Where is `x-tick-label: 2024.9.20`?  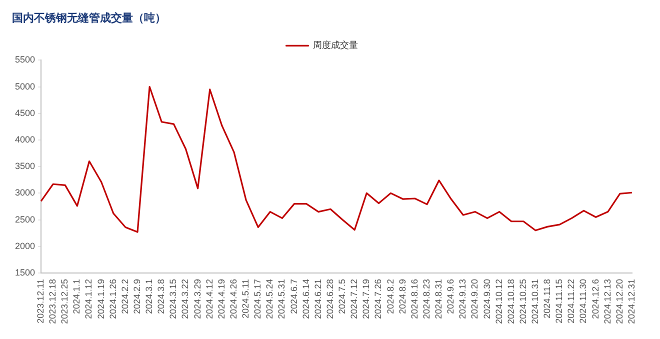
x-tick-label: 2024.9.20 is located at coordinates (475, 299).